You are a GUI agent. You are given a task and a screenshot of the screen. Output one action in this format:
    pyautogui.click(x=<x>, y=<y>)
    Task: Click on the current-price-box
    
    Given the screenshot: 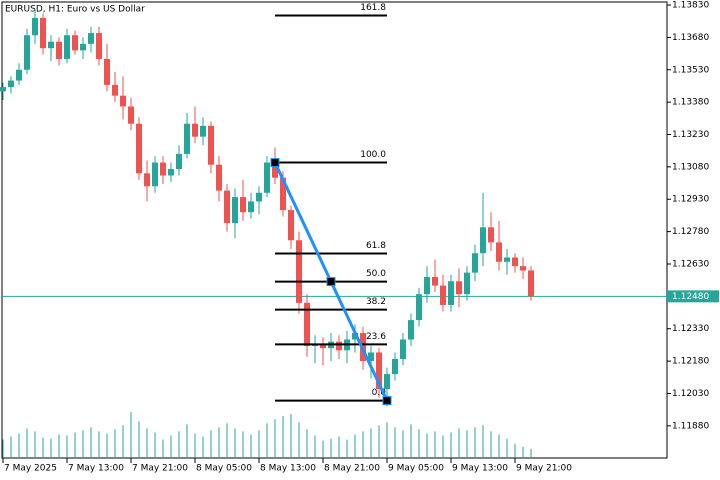 What is the action you would take?
    pyautogui.click(x=693, y=296)
    